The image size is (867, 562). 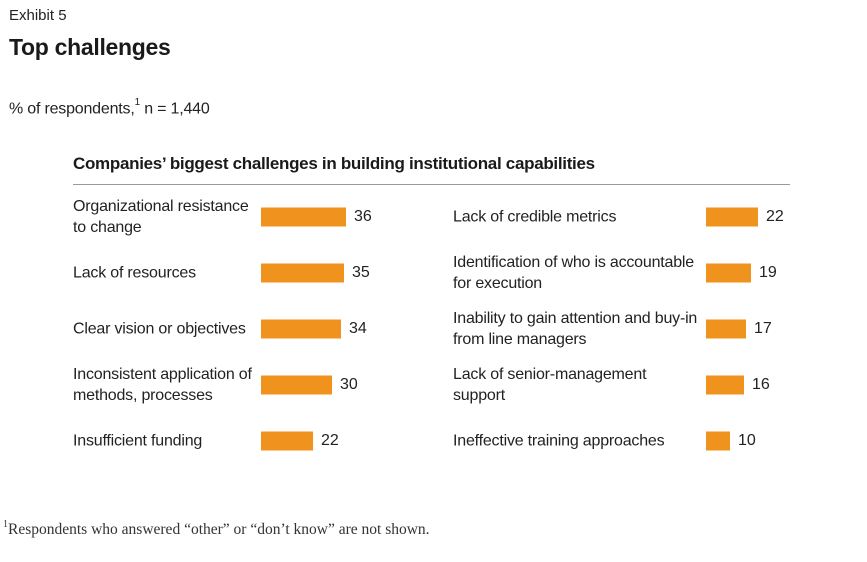 What do you see at coordinates (349, 384) in the screenshot?
I see `value-label: 30` at bounding box center [349, 384].